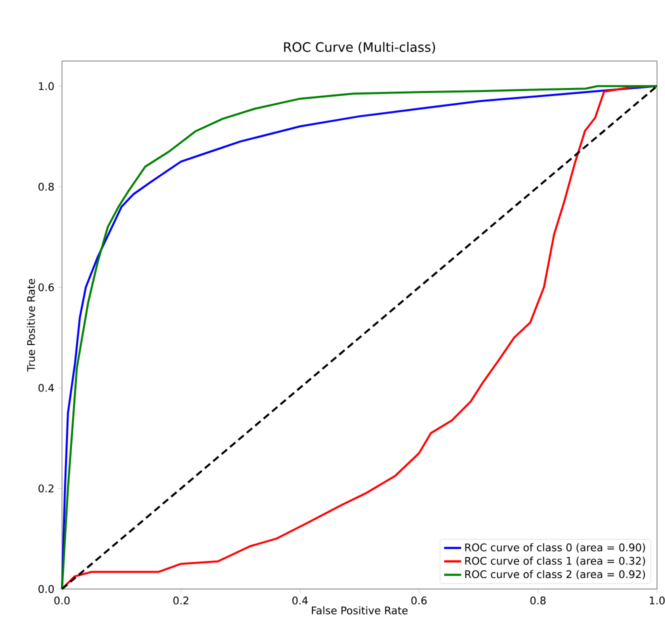 This screenshot has width=665, height=643. Describe the element at coordinates (538, 600) in the screenshot. I see `x-tick-label: 0.8` at that location.